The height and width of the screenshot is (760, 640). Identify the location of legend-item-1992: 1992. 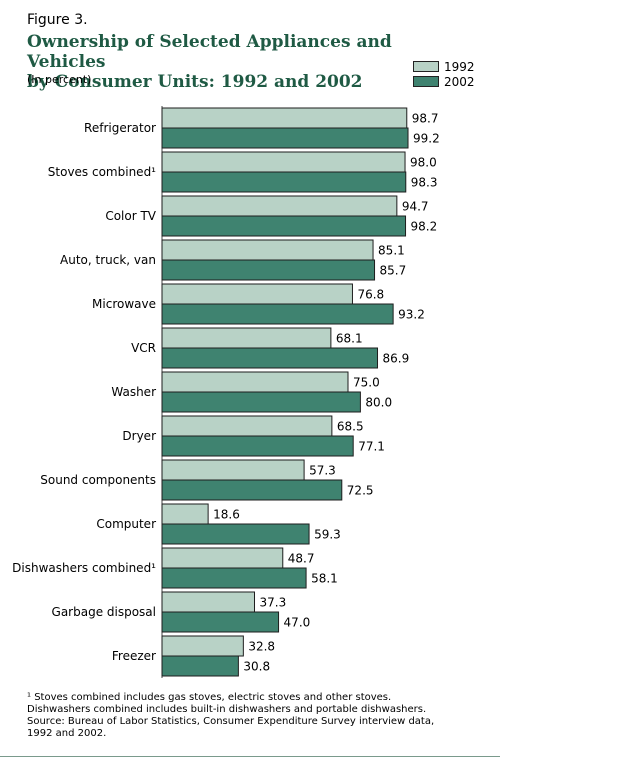
(444, 66).